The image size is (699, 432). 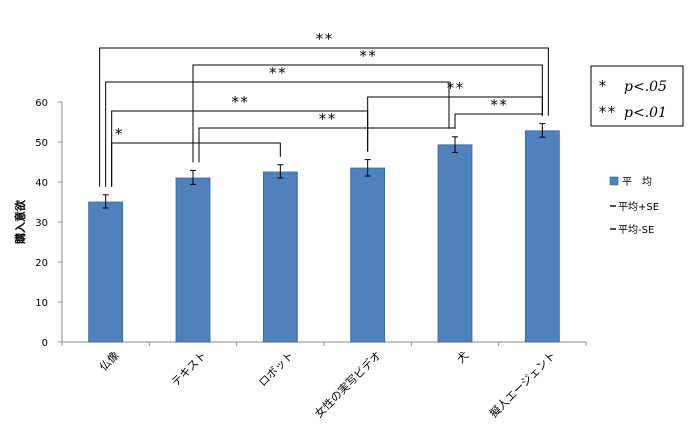 I want to click on y-tick-label: 40, so click(x=41, y=183).